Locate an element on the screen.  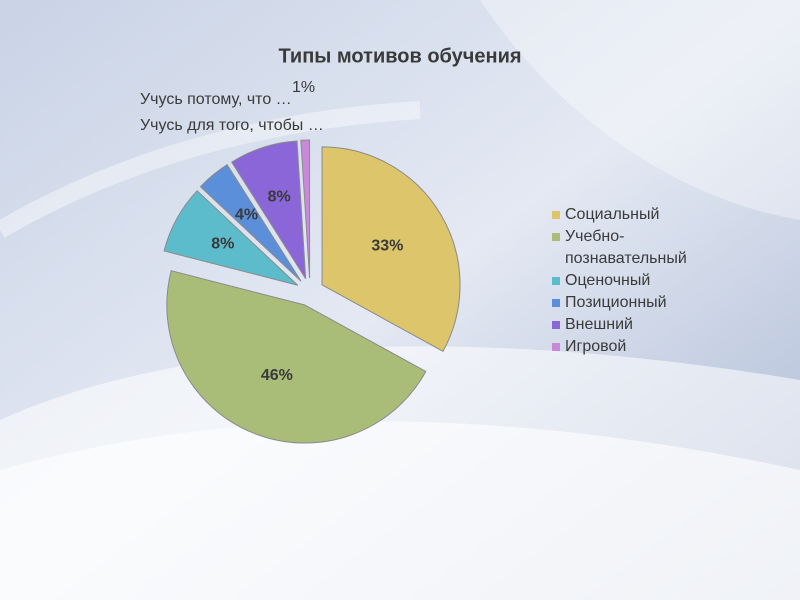
legend-item: Внешний is located at coordinates (639, 325).